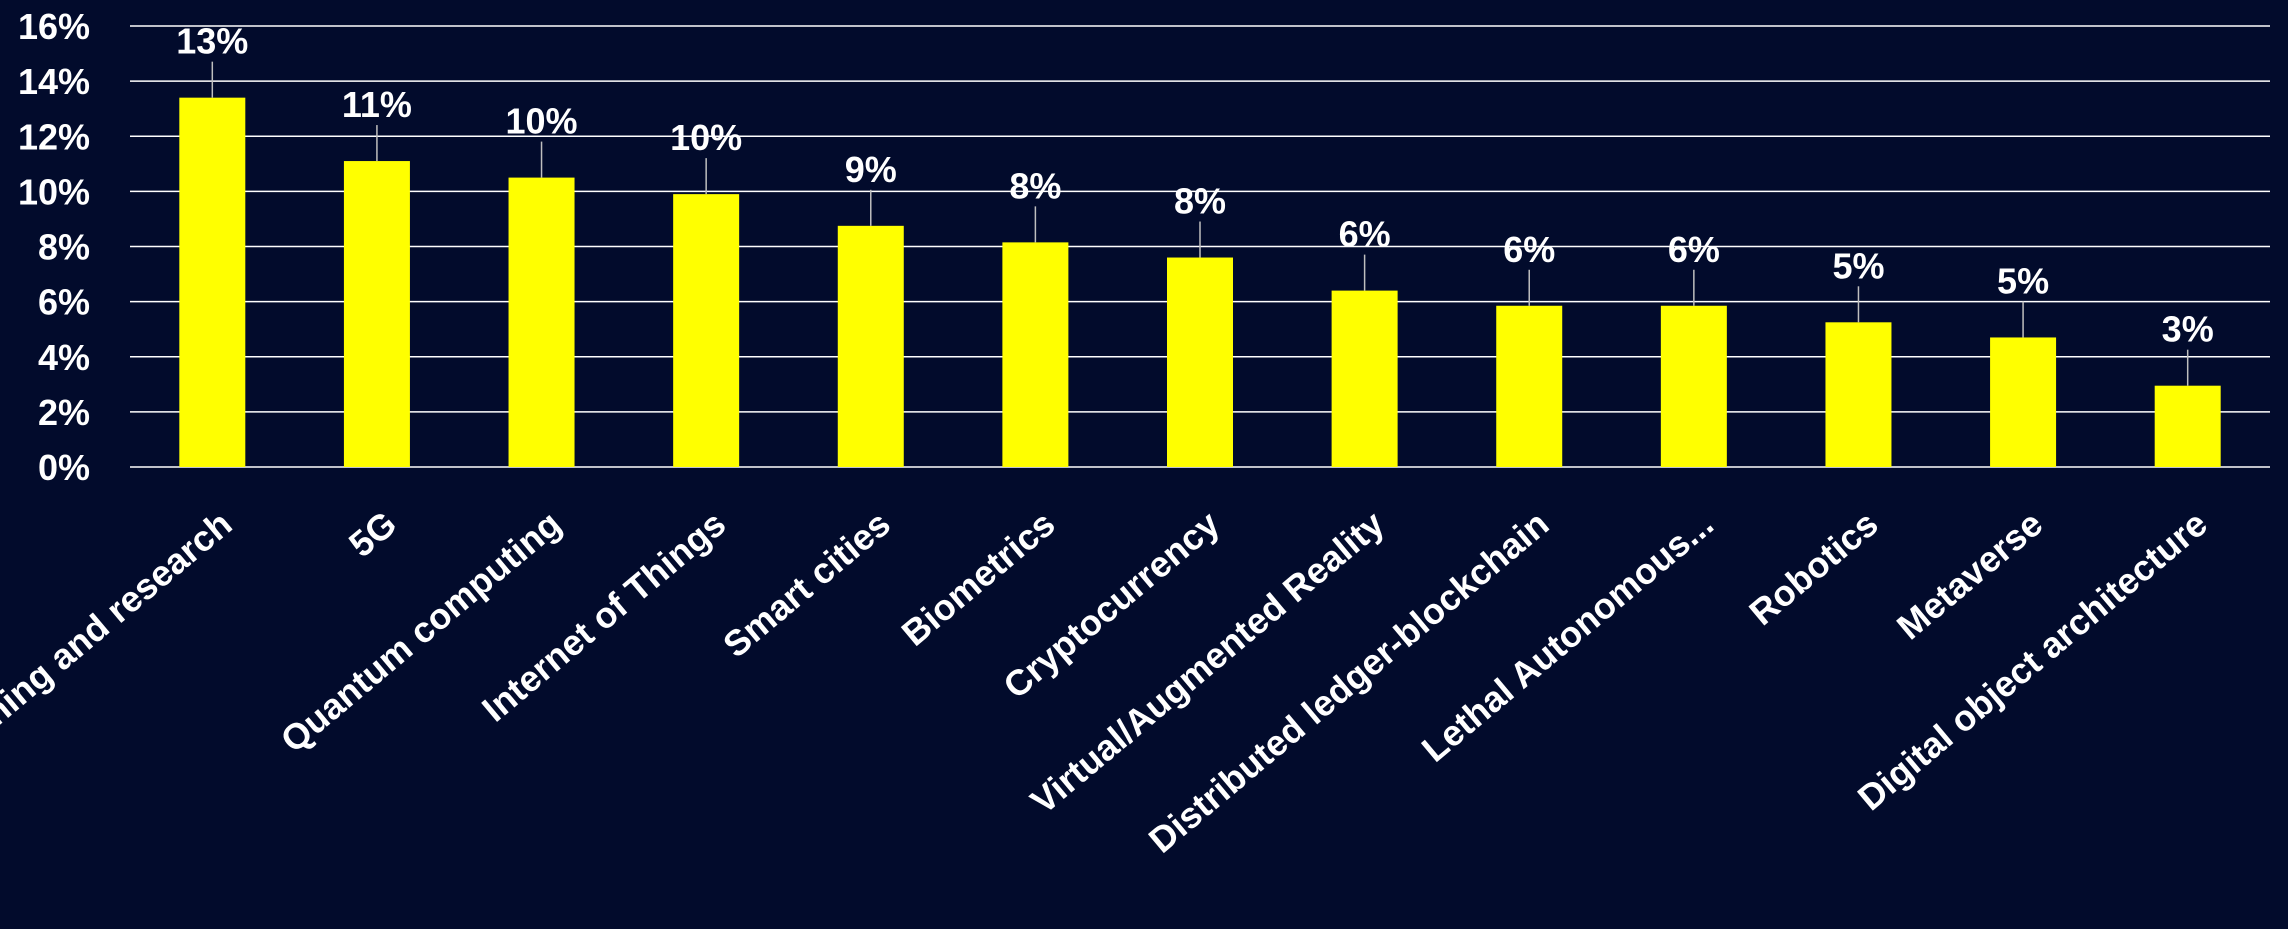 The height and width of the screenshot is (929, 2288). What do you see at coordinates (54, 26) in the screenshot?
I see `y-tick-label: 16%` at bounding box center [54, 26].